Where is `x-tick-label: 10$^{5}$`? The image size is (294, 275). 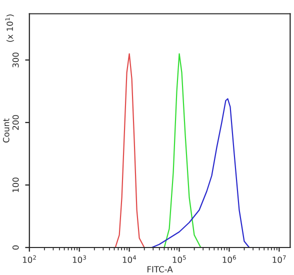 x-tick-label: 10$^{5}$ is located at coordinates (179, 259).